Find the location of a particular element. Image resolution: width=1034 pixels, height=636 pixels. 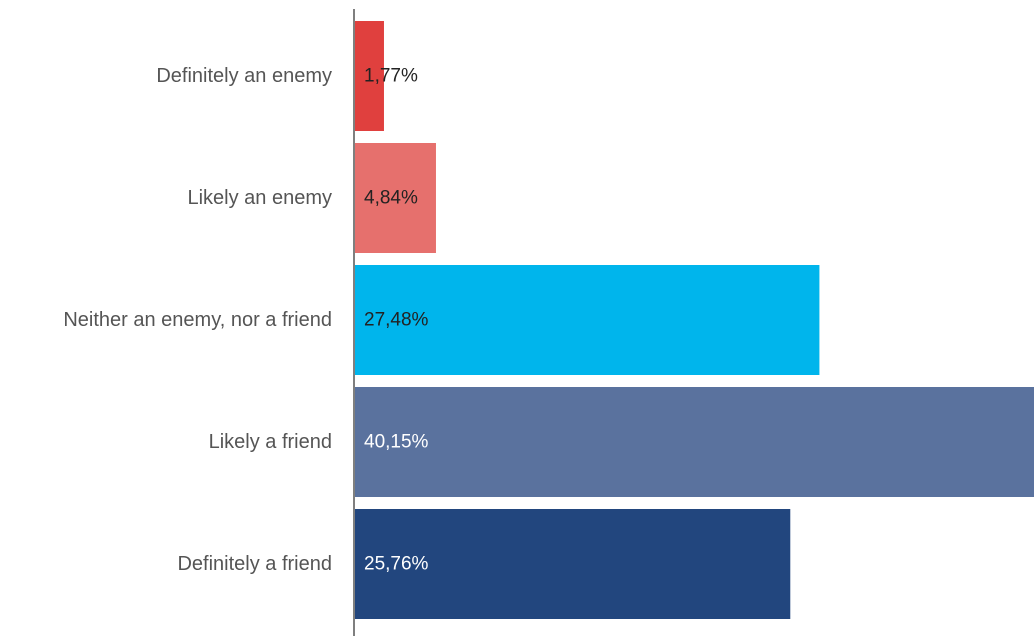

value-label: 25,76% is located at coordinates (396, 564).